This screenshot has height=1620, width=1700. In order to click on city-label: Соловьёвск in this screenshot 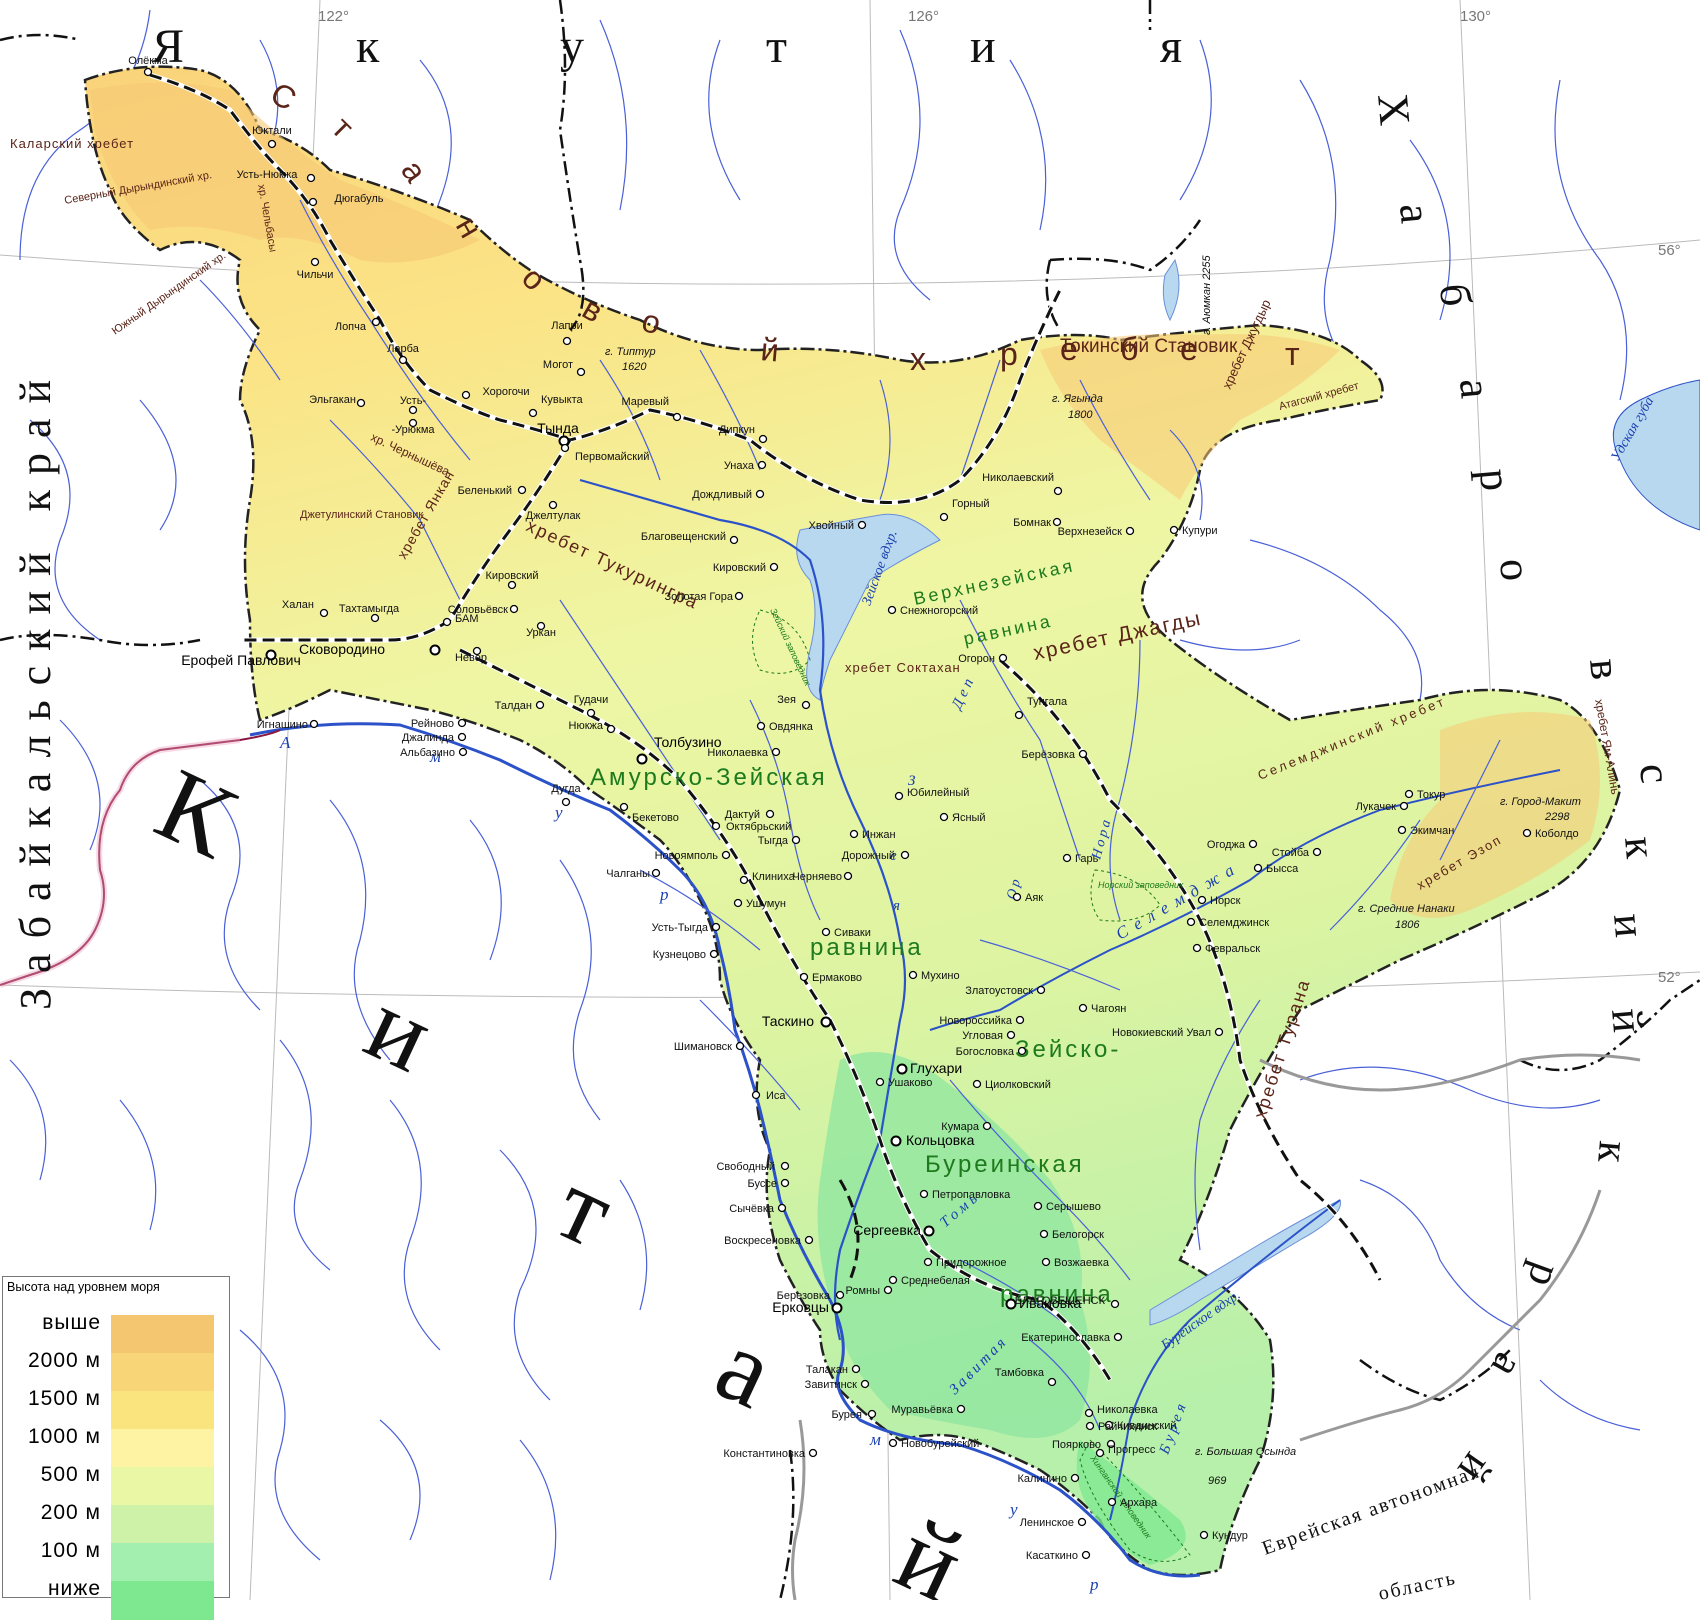, I will do `click(478, 610)`.